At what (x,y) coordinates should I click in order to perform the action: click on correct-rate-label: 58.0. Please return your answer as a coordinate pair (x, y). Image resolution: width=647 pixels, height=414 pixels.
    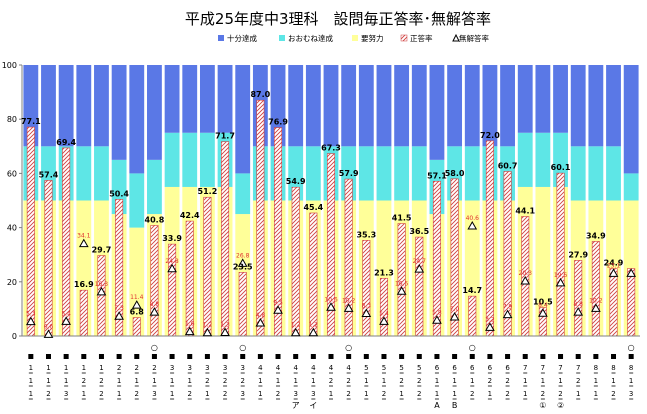
    Looking at the image, I should click on (455, 173).